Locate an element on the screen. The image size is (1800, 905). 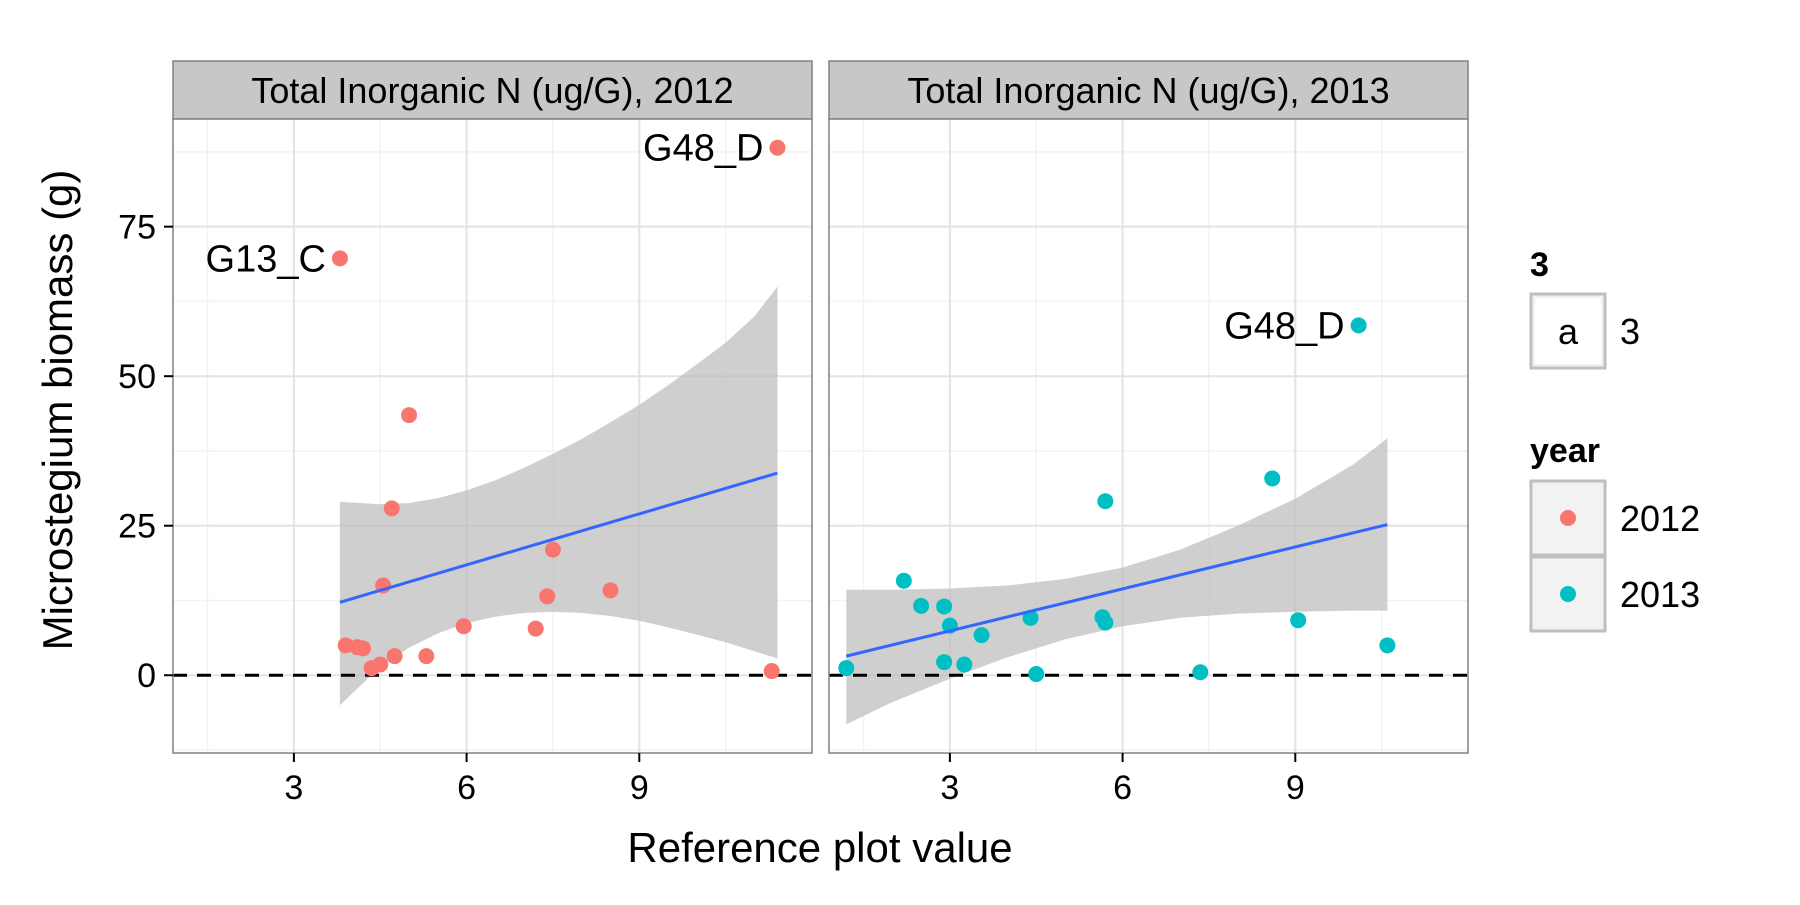
y-axis-title: Microstegium biomass (g) is located at coordinates (57, 410).